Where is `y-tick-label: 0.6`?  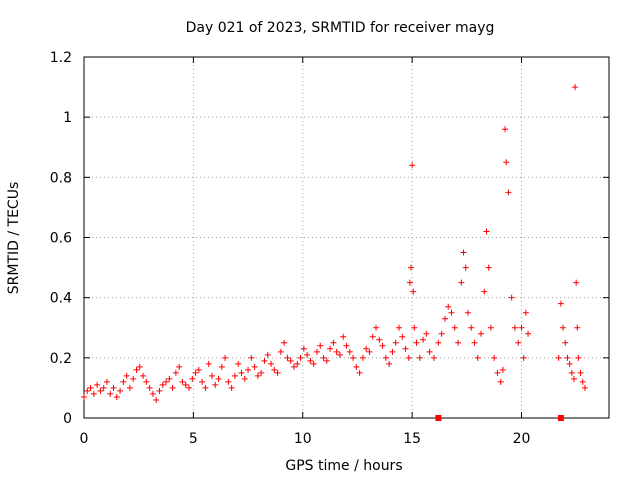
y-tick-label: 0.6 is located at coordinates (61, 239).